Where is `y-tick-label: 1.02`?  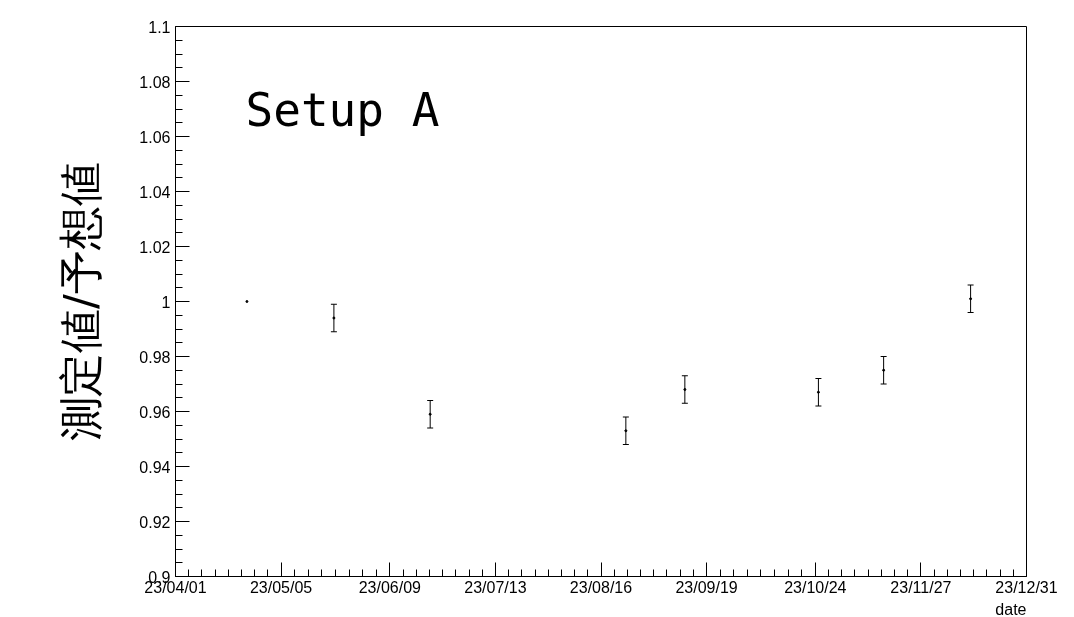
y-tick-label: 1.02 is located at coordinates (155, 247).